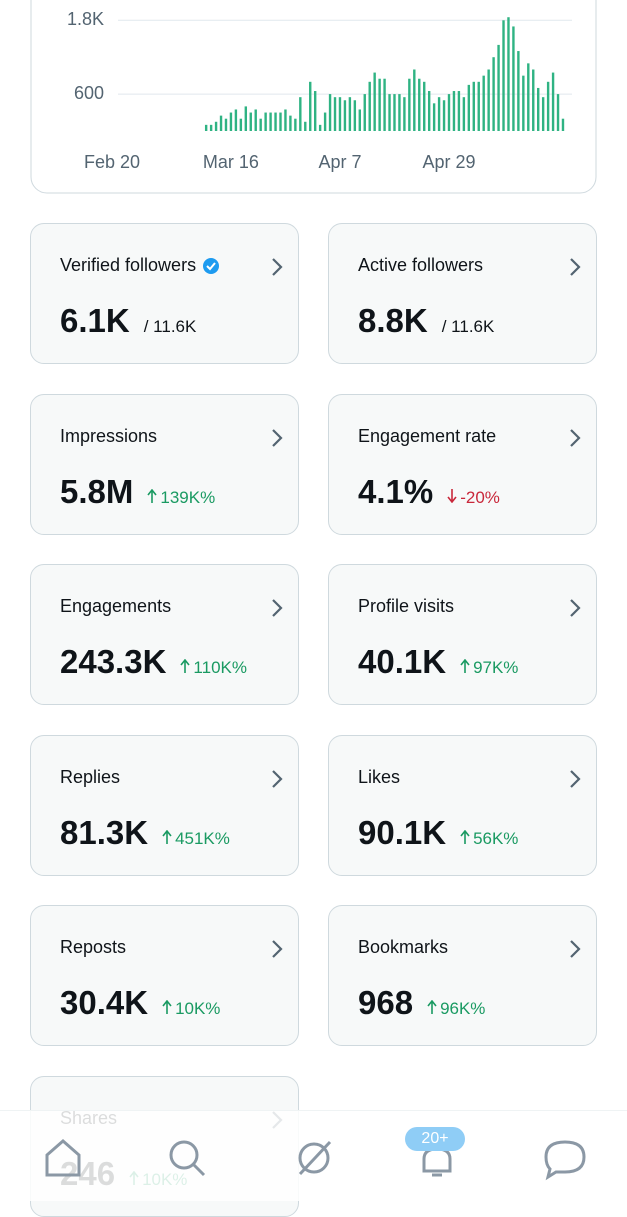 The image size is (627, 1217). I want to click on stat-label: Bookmarks, so click(403, 947).